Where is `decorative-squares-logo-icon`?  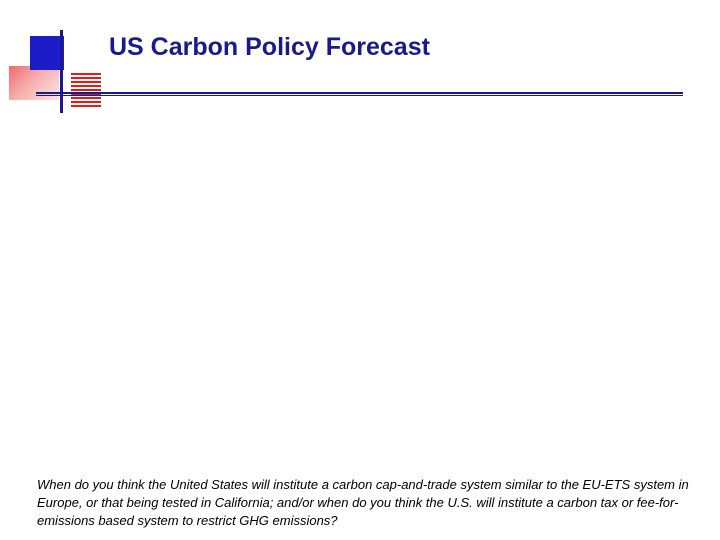 decorative-squares-logo-icon is located at coordinates (55, 57).